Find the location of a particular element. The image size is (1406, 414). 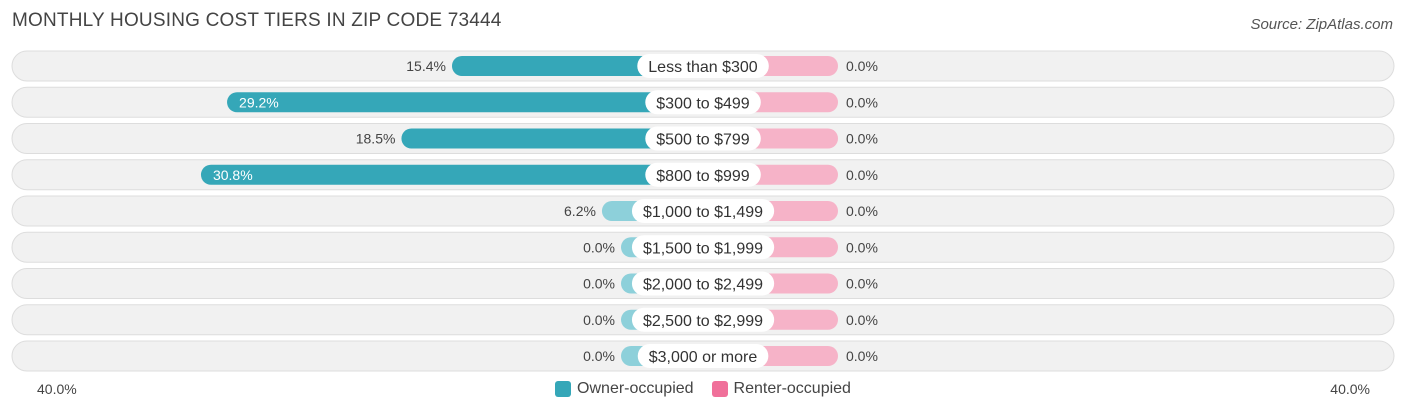

category-label: $500 to $799 is located at coordinates (703, 140).